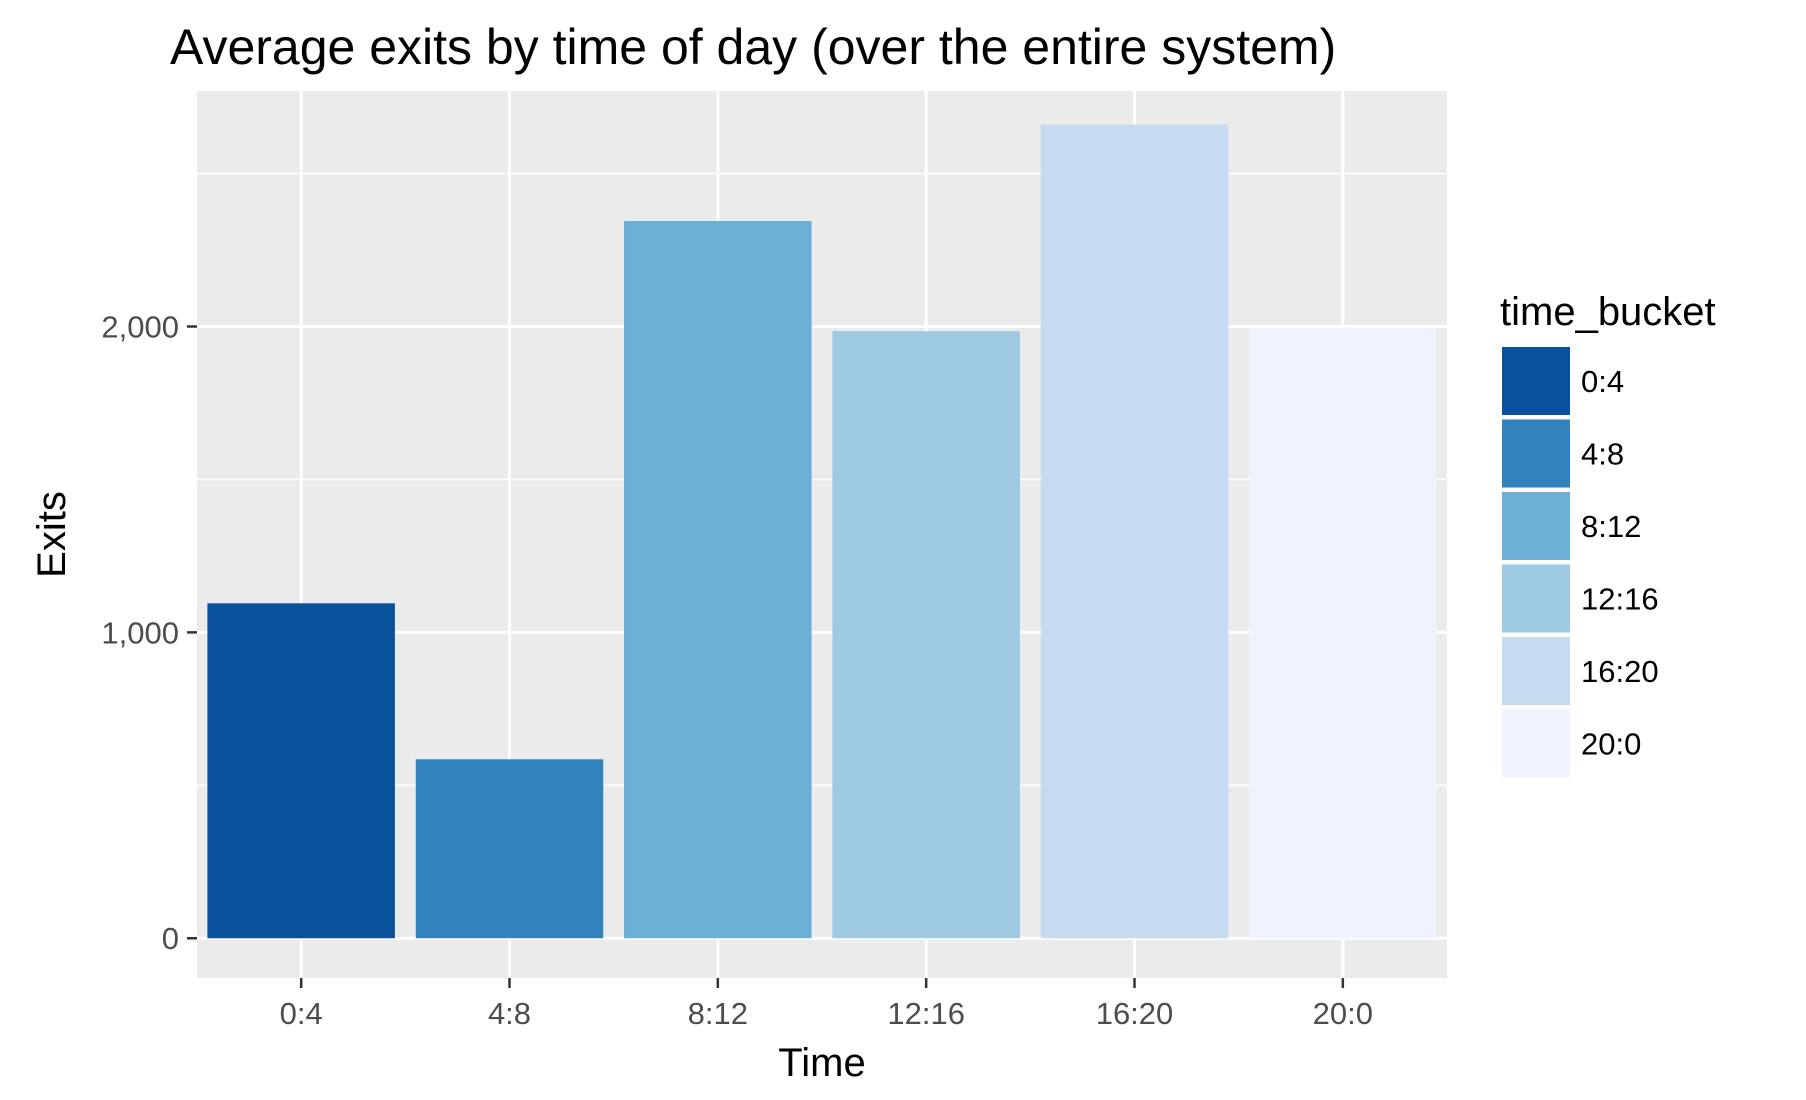  I want to click on x-tick-label: 20:0, so click(1343, 1013).